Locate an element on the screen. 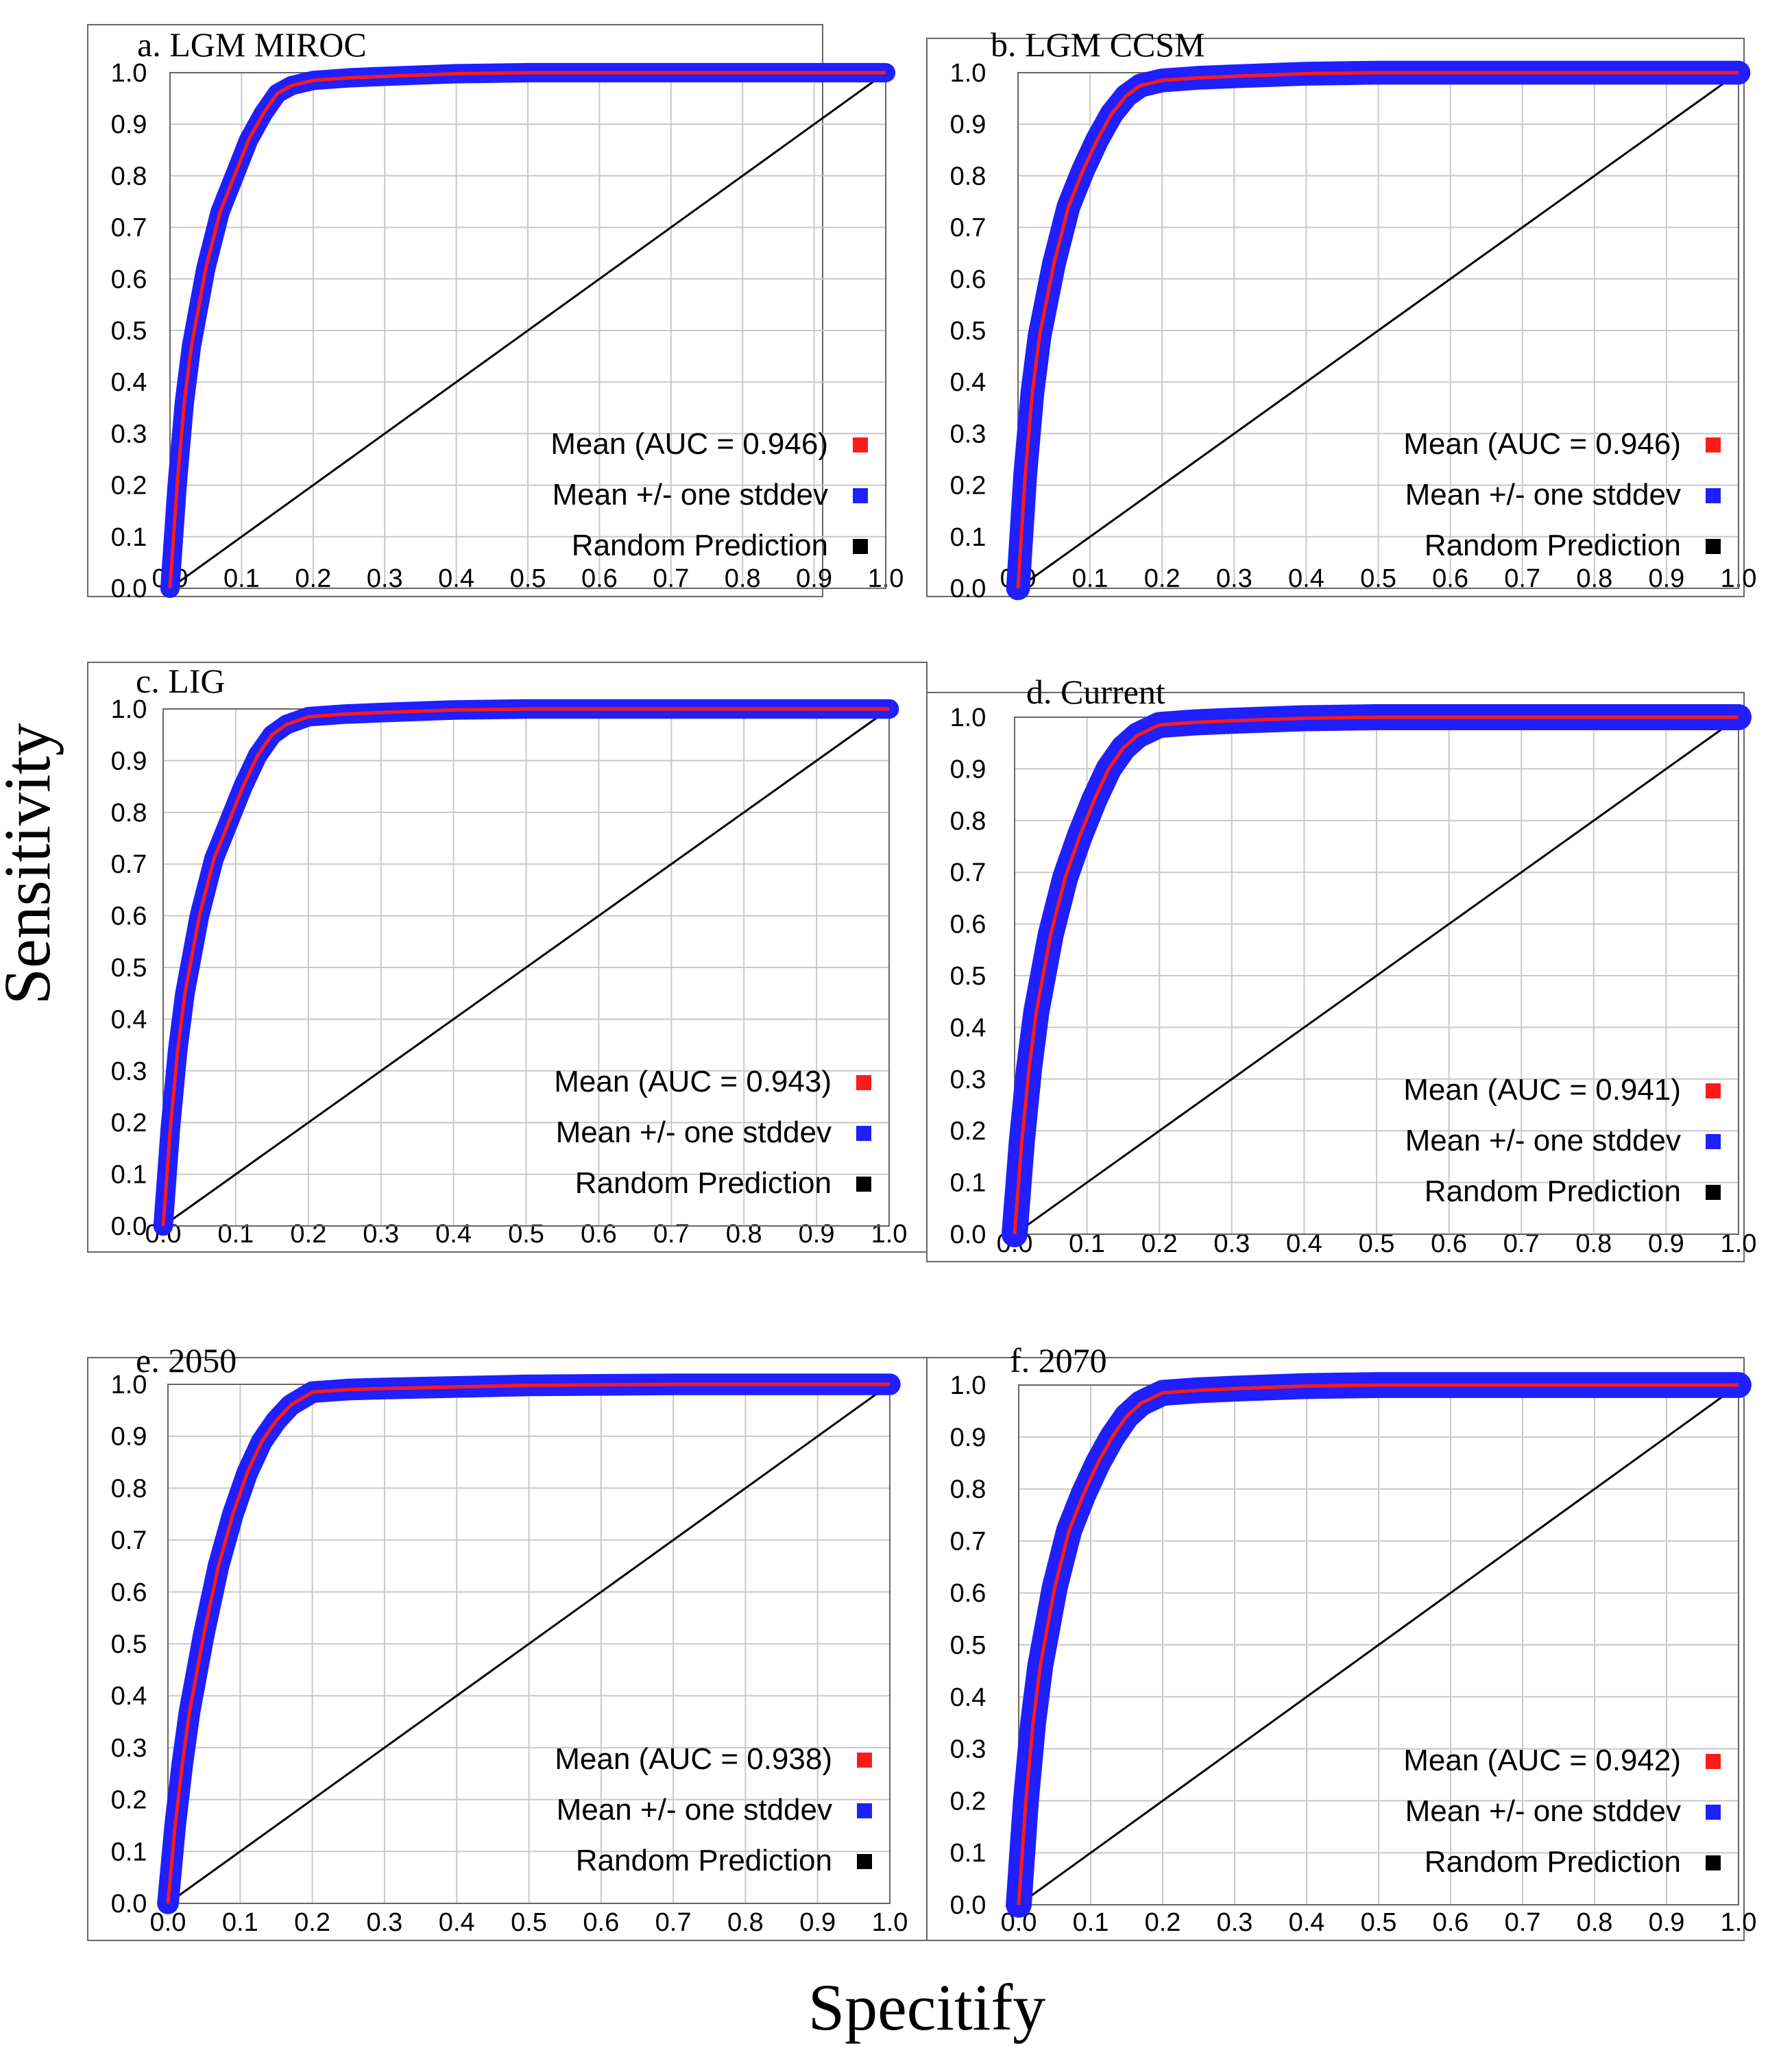 This screenshot has height=2046, width=1792. legend-label: Mean (AUC = 0.942) is located at coordinates (1542, 1760).